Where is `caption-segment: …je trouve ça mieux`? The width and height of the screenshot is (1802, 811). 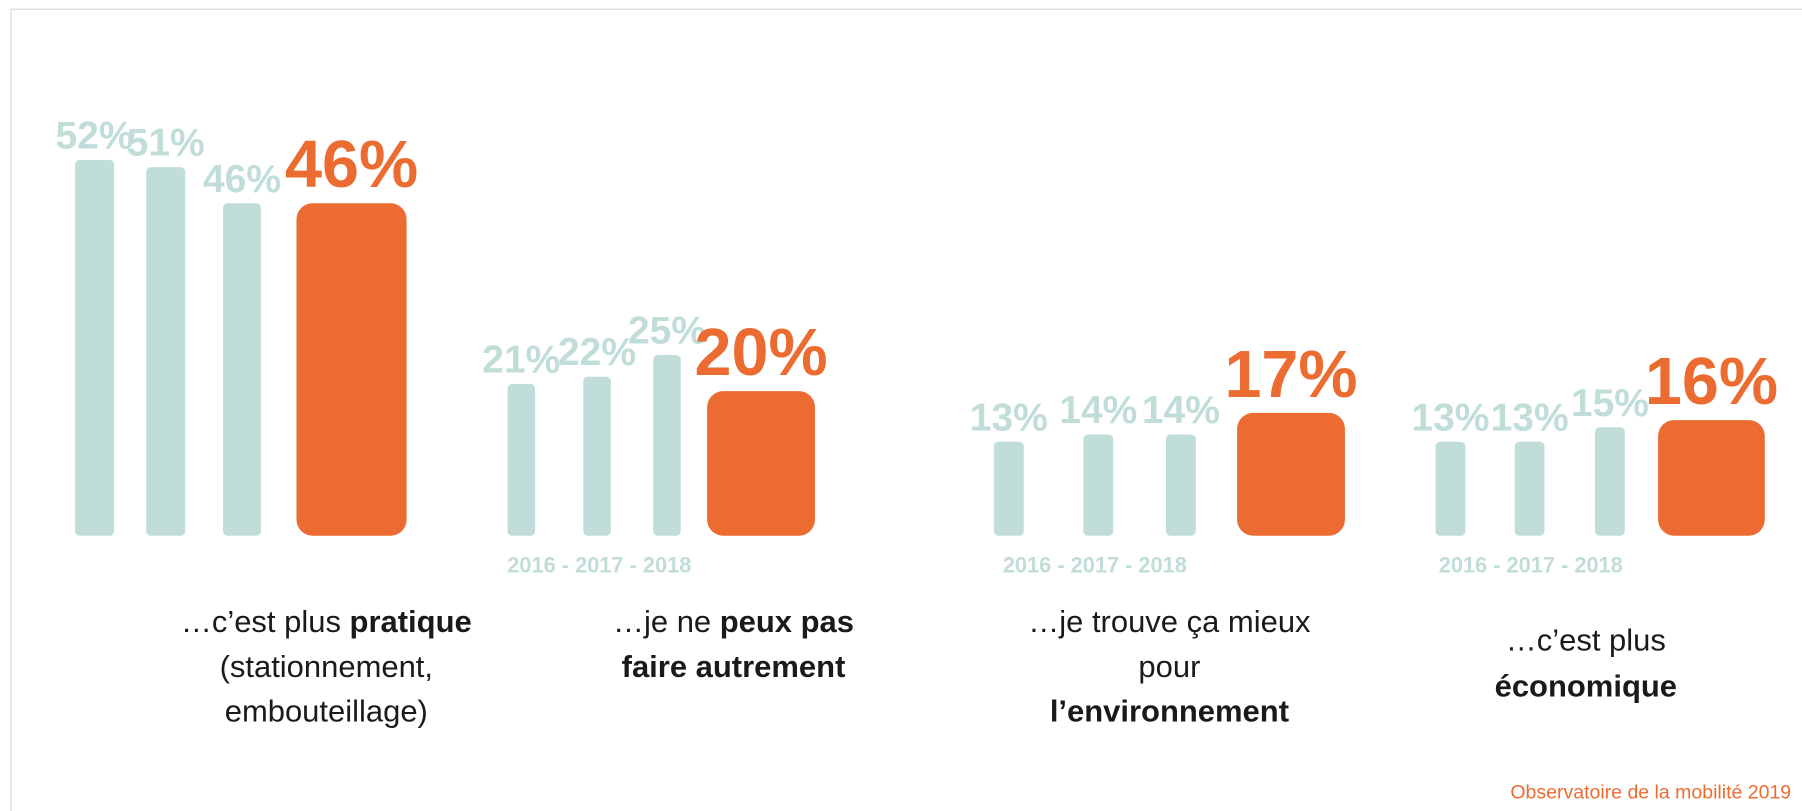
caption-segment: …je trouve ça mieux is located at coordinates (1169, 621).